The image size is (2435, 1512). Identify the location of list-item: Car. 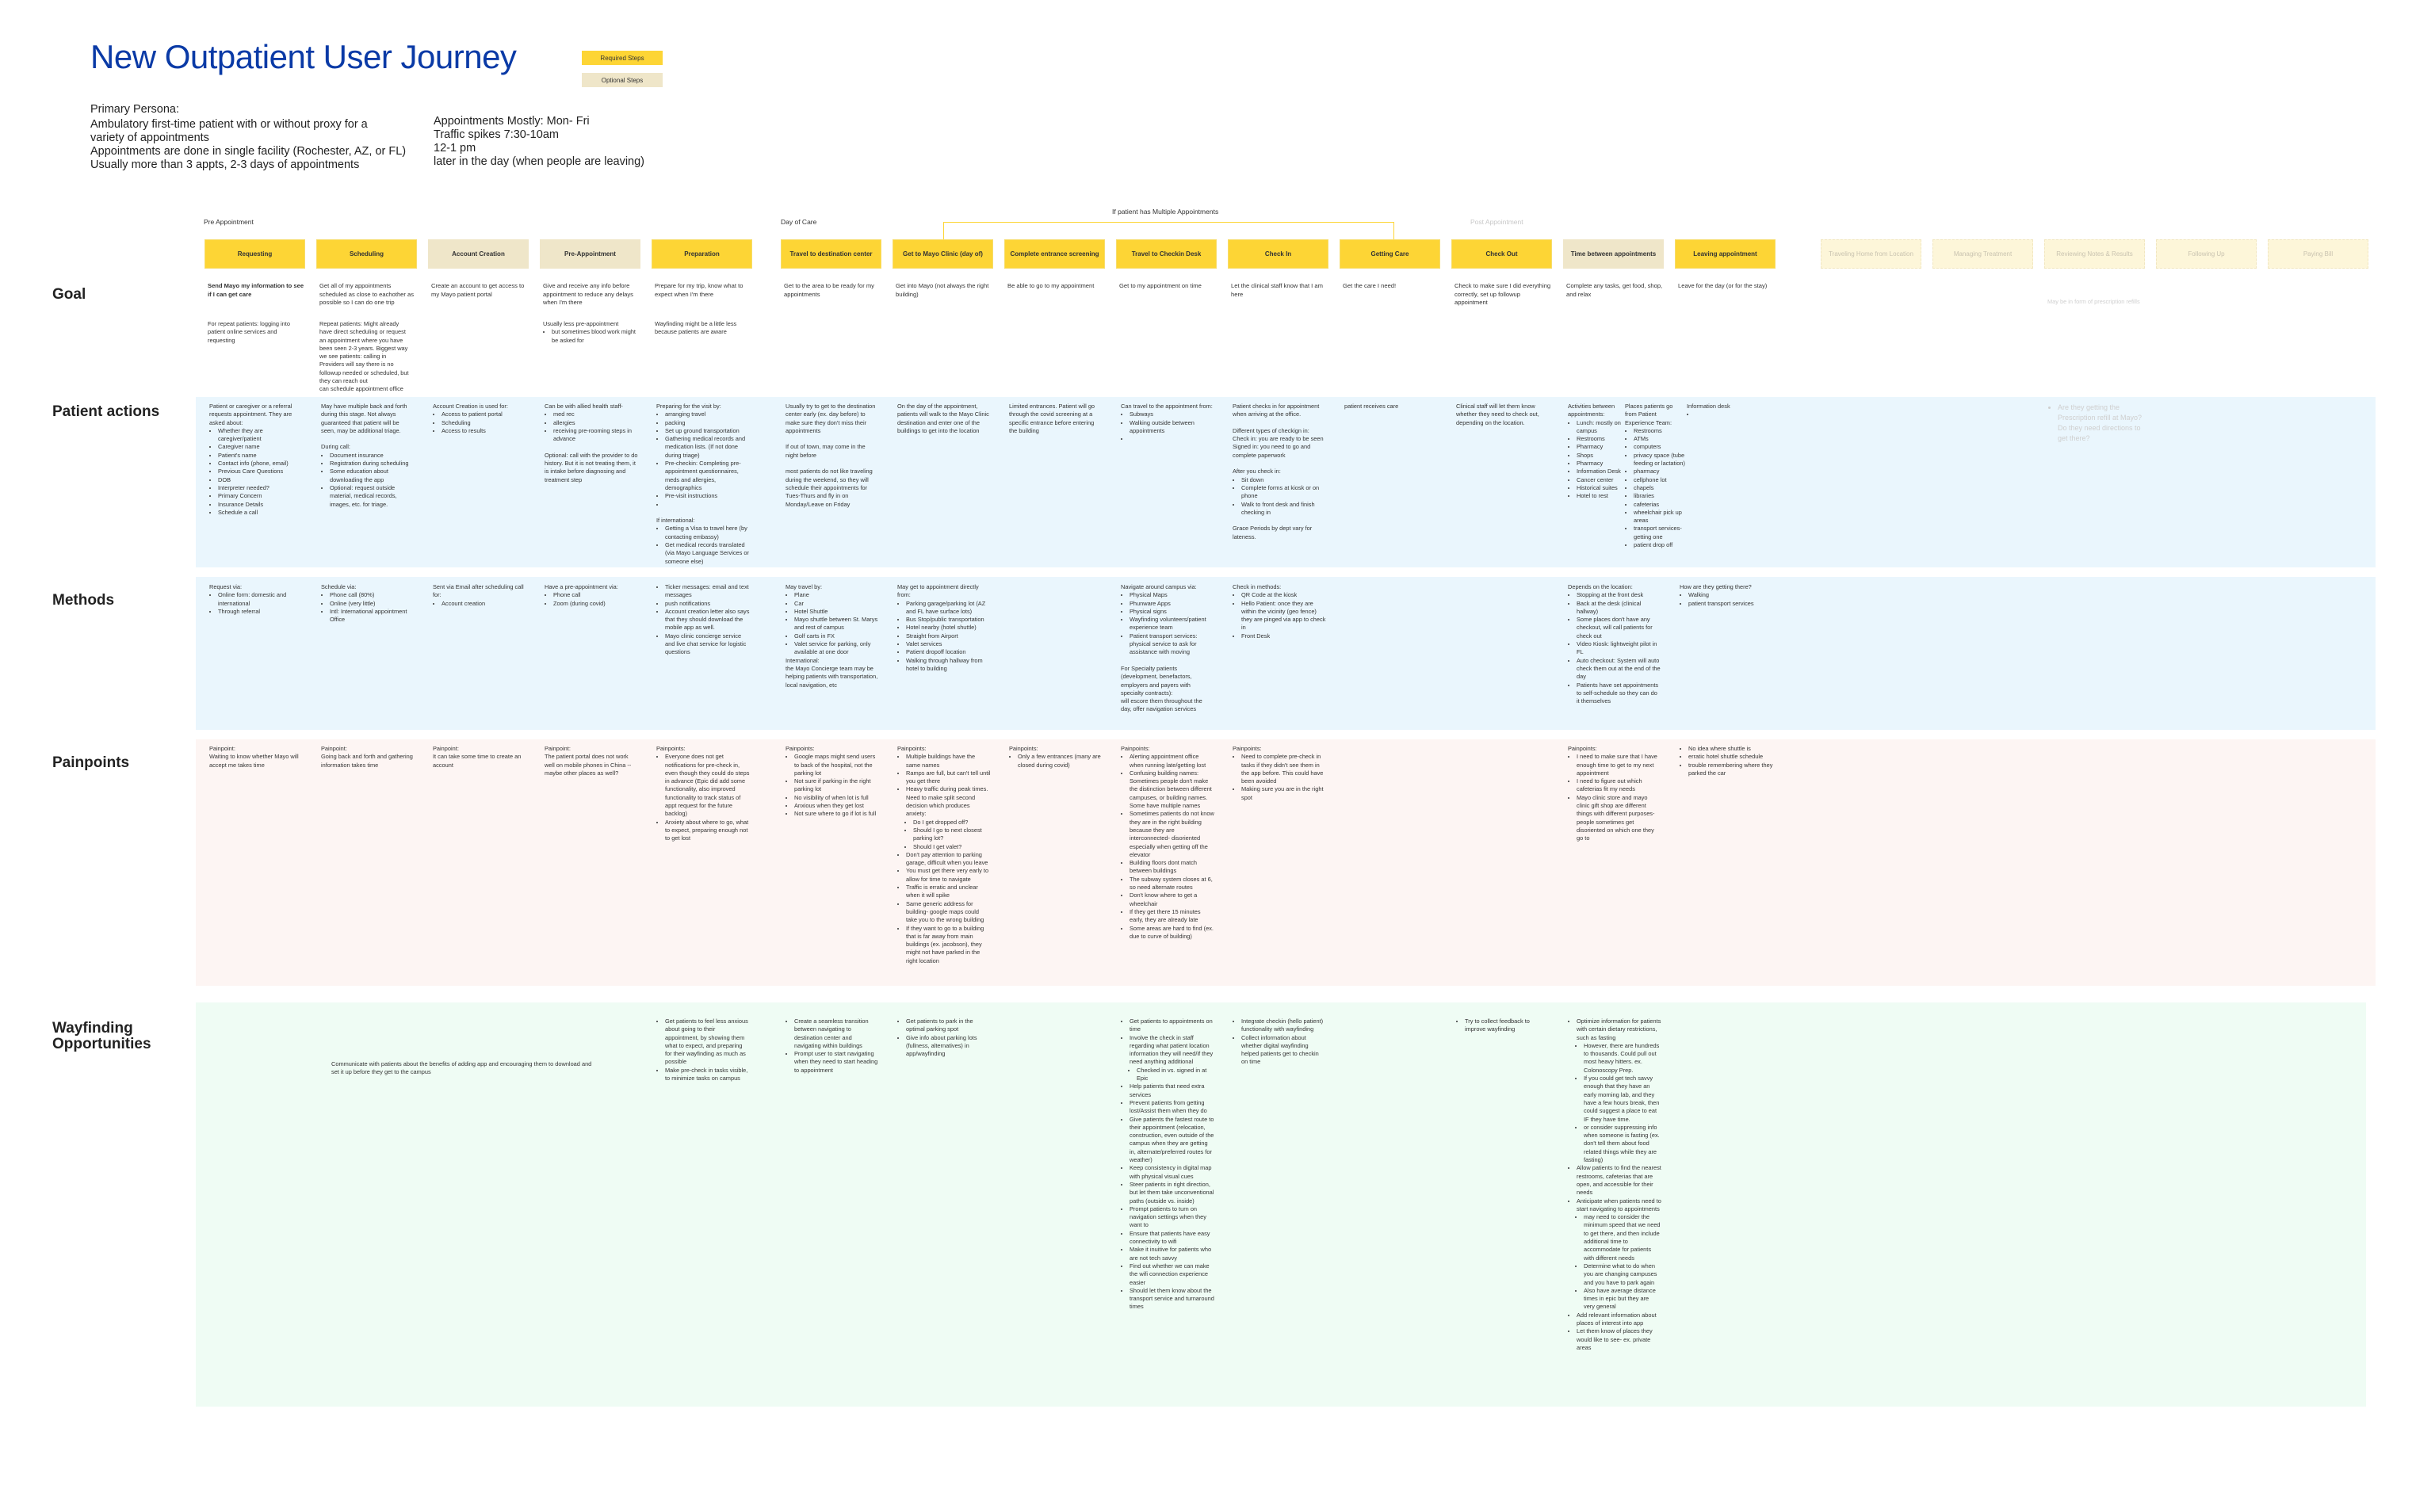
(837, 604).